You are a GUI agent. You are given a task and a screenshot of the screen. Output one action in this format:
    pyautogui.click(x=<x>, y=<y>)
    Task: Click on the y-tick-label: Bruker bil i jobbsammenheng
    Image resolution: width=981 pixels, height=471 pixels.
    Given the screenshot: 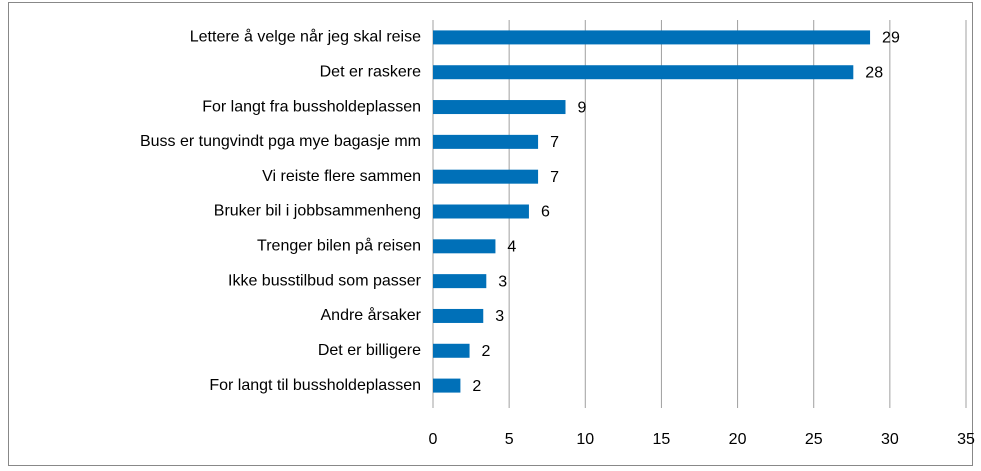 What is the action you would take?
    pyautogui.click(x=317, y=211)
    